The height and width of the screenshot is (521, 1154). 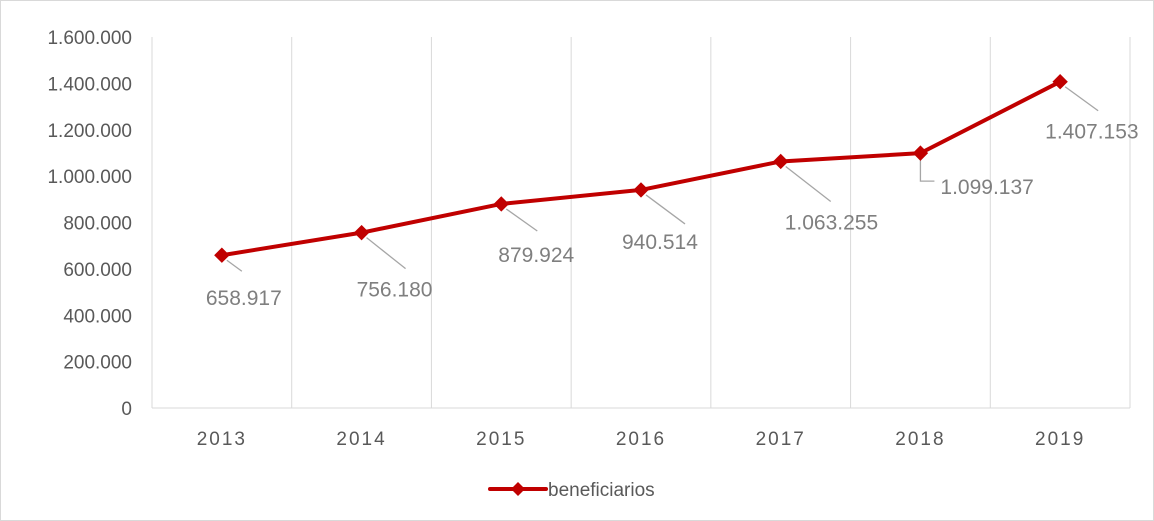 What do you see at coordinates (89, 84) in the screenshot?
I see `y-tick-label: 1.400.000` at bounding box center [89, 84].